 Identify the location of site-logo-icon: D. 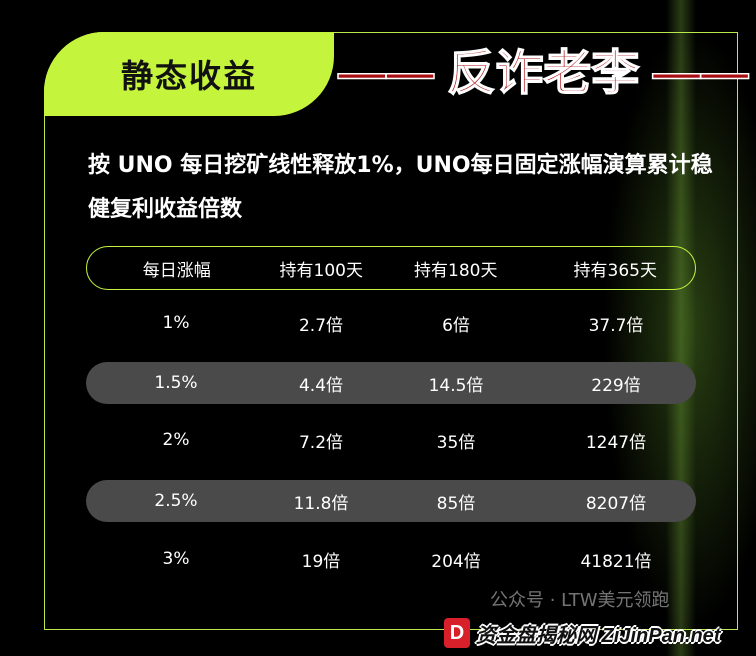
(457, 633).